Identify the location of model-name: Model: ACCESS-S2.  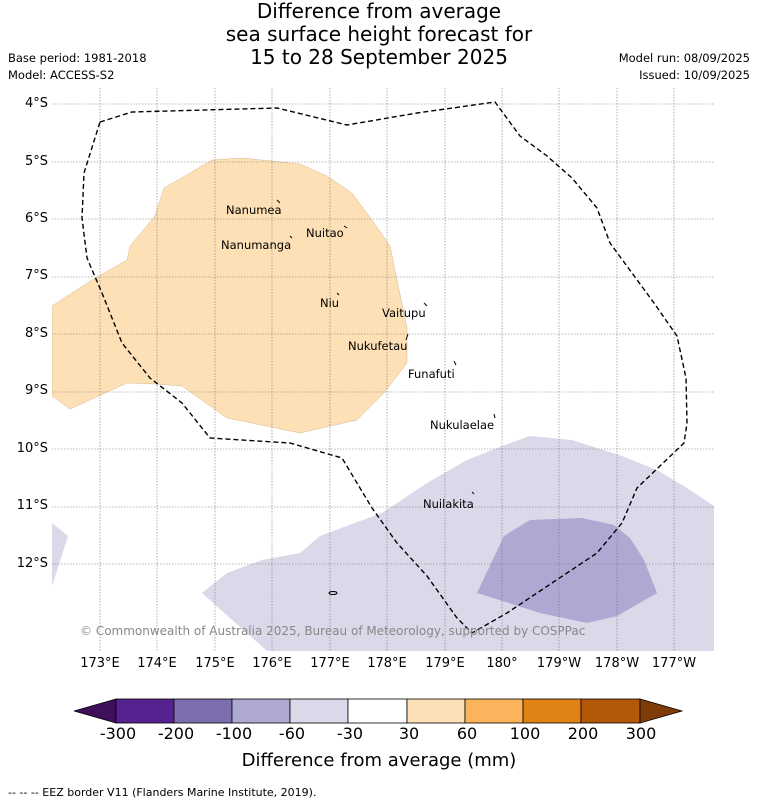
(61, 75).